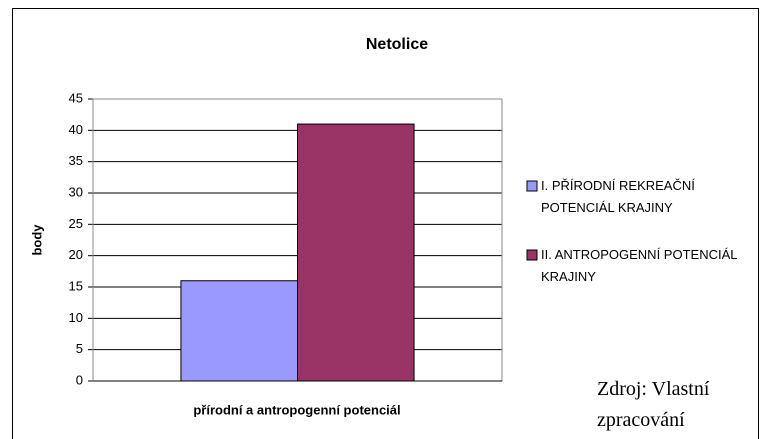  I want to click on legend-label: II. ANTROPOGENNÍ POTENCIÁL KRAJINY, so click(639, 265).